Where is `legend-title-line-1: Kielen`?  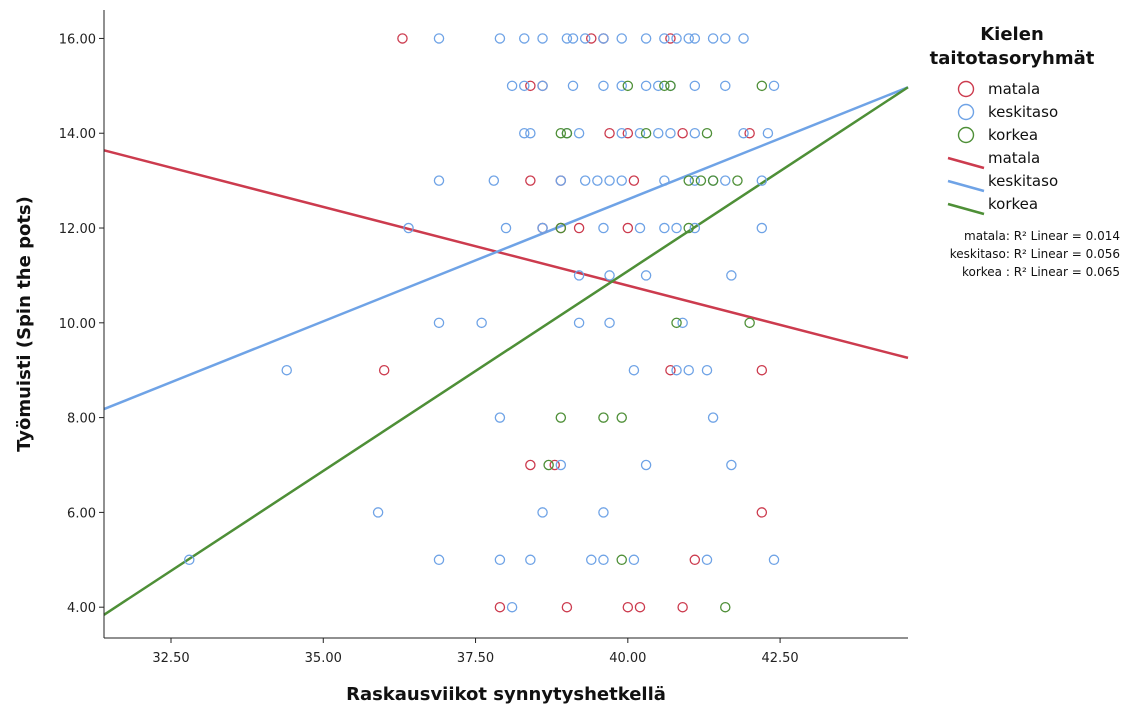
legend-title-line-1: Kielen is located at coordinates (1012, 34).